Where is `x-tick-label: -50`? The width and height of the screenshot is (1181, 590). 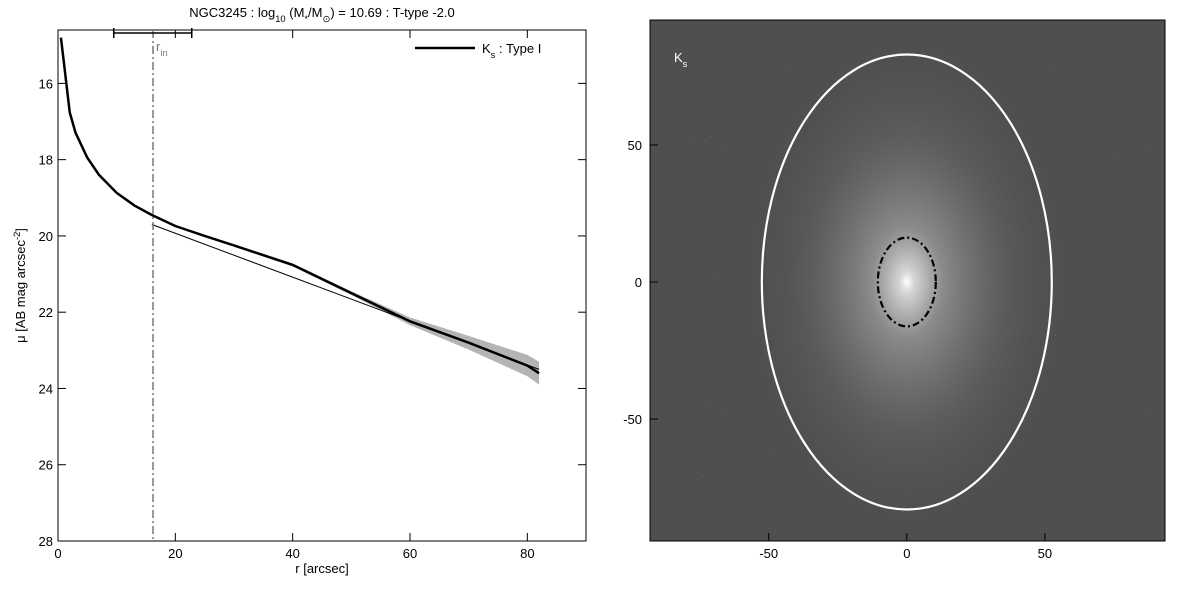 x-tick-label: -50 is located at coordinates (768, 553).